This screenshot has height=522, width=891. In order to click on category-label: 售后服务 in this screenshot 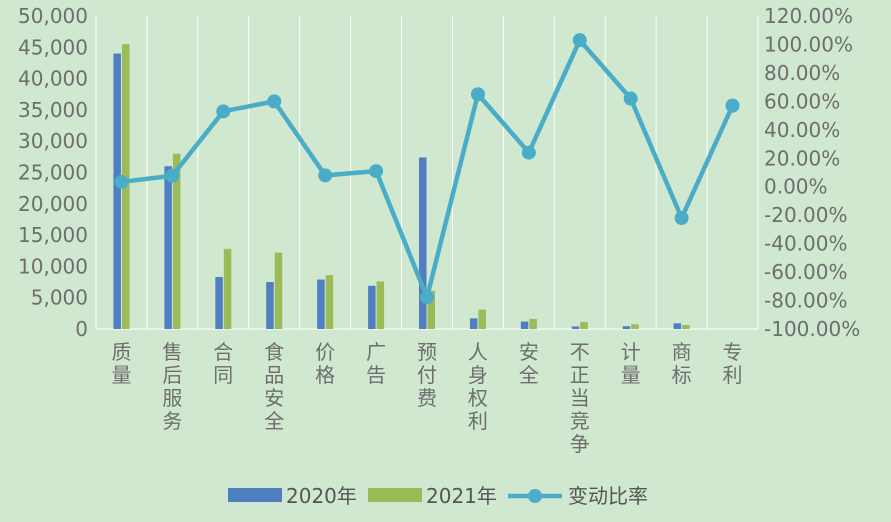, I will do `click(172, 386)`.